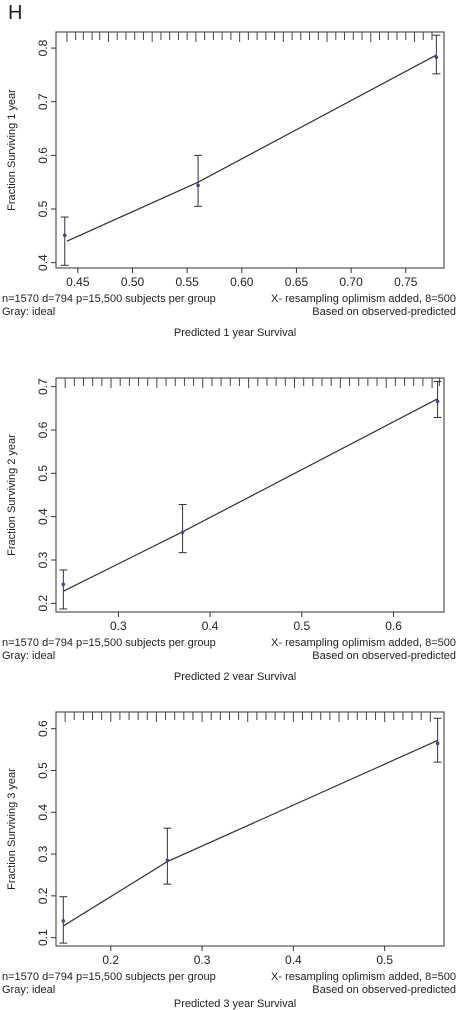 The image size is (461, 1010). I want to click on calibration-line, so click(251, 148).